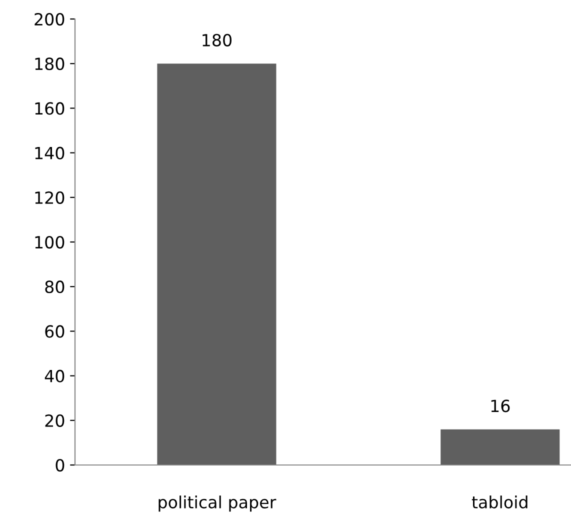 The height and width of the screenshot is (524, 571). What do you see at coordinates (49, 197) in the screenshot?
I see `y-tick-label: 120` at bounding box center [49, 197].